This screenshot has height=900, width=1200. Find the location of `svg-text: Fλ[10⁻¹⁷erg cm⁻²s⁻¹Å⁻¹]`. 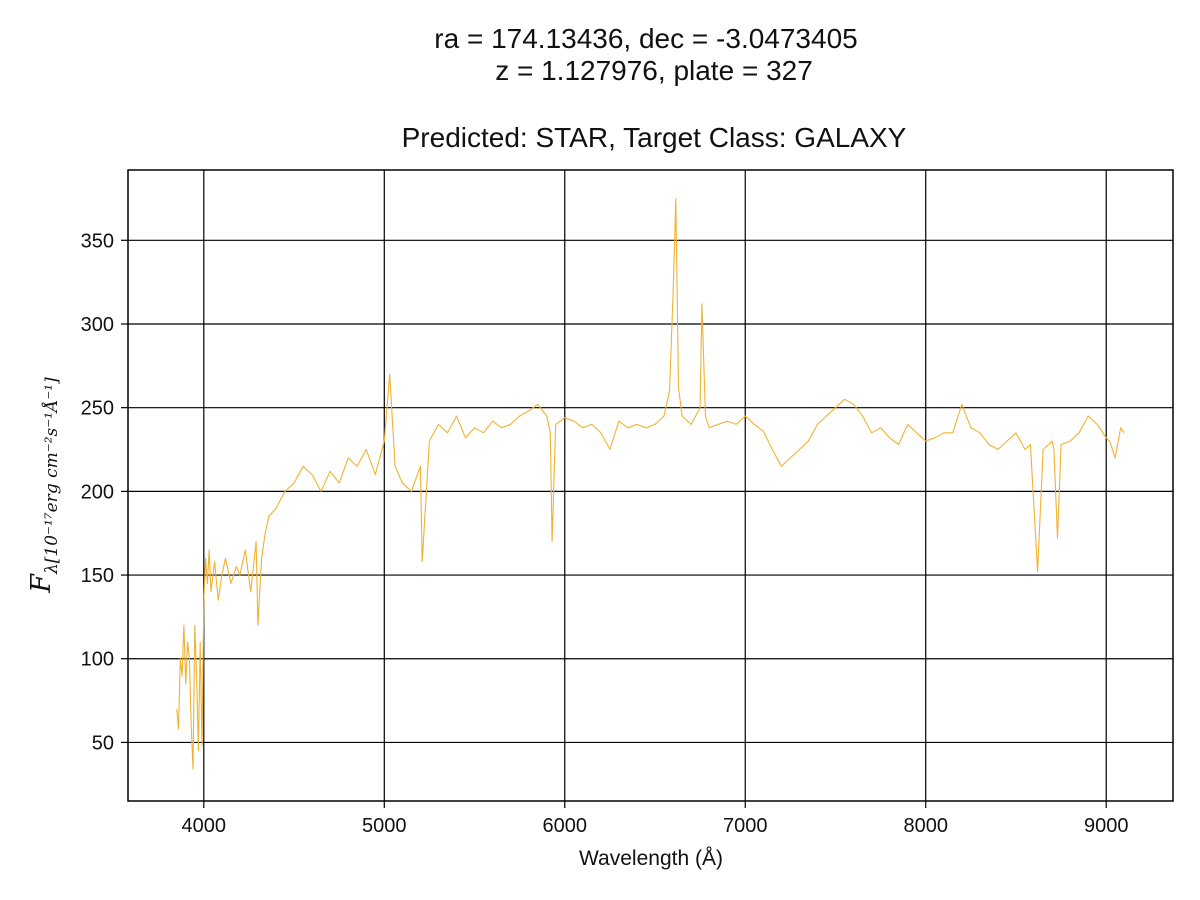

svg-text: Fλ[10⁻¹⁷erg cm⁻²s⁻¹Å⁻¹] is located at coordinates (44, 485).